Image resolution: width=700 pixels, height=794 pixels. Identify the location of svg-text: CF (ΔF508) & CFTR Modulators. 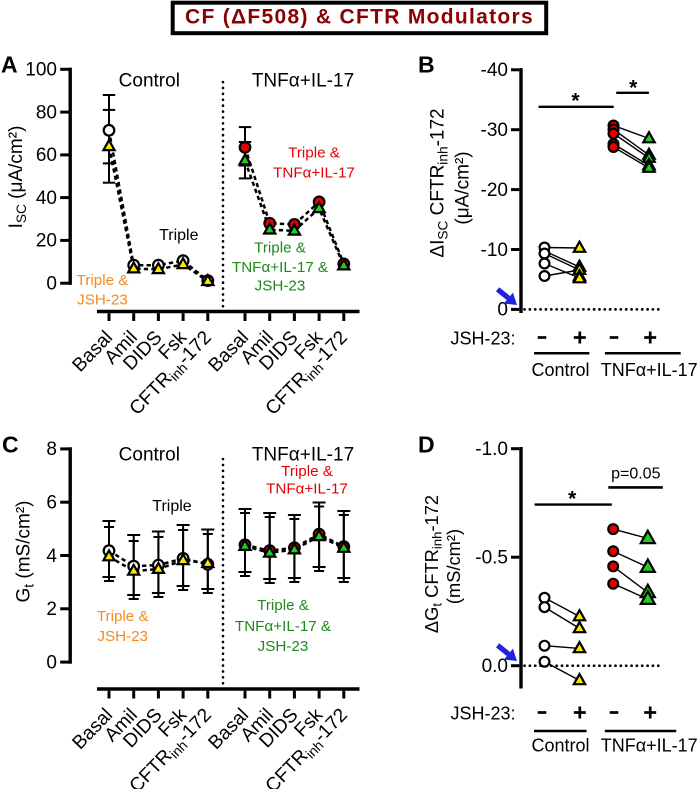
(359, 17).